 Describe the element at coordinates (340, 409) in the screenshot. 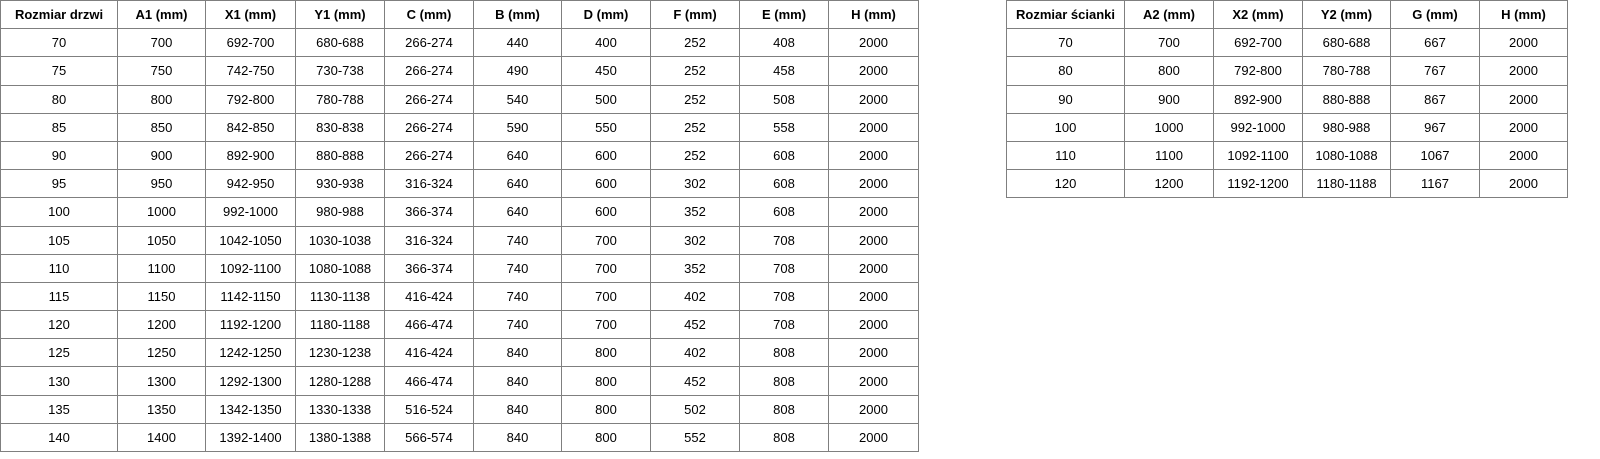

I see `table-cell: 1330-1338` at that location.